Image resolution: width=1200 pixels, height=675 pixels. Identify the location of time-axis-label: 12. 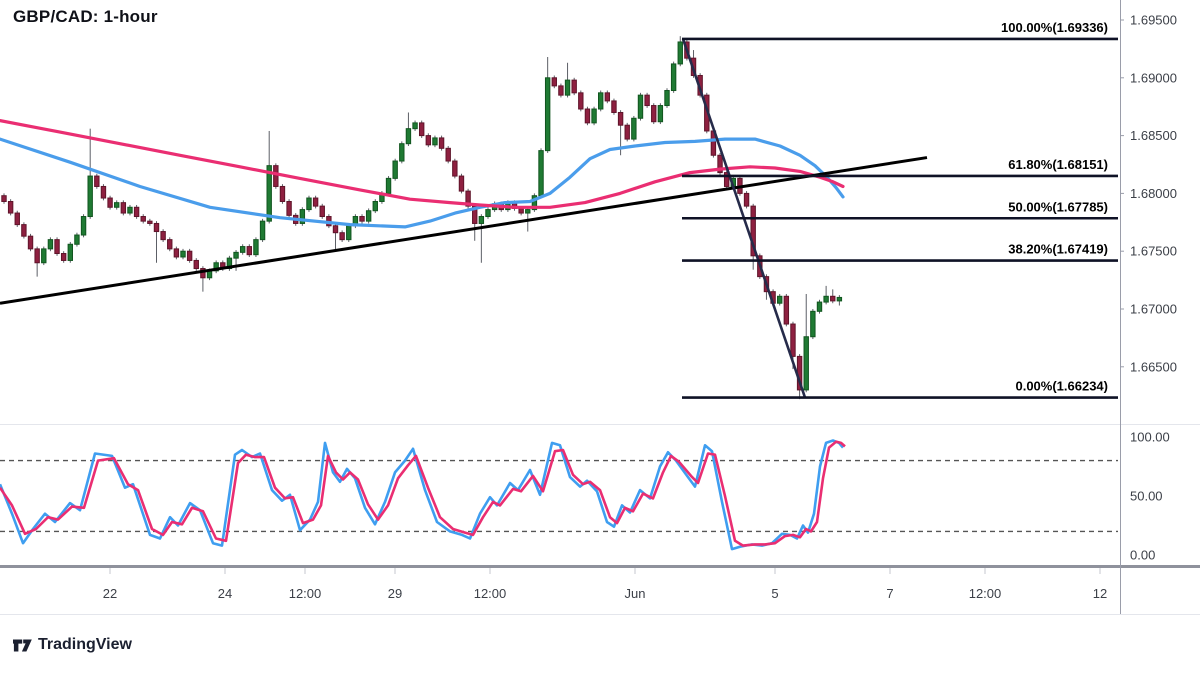
(1100, 593).